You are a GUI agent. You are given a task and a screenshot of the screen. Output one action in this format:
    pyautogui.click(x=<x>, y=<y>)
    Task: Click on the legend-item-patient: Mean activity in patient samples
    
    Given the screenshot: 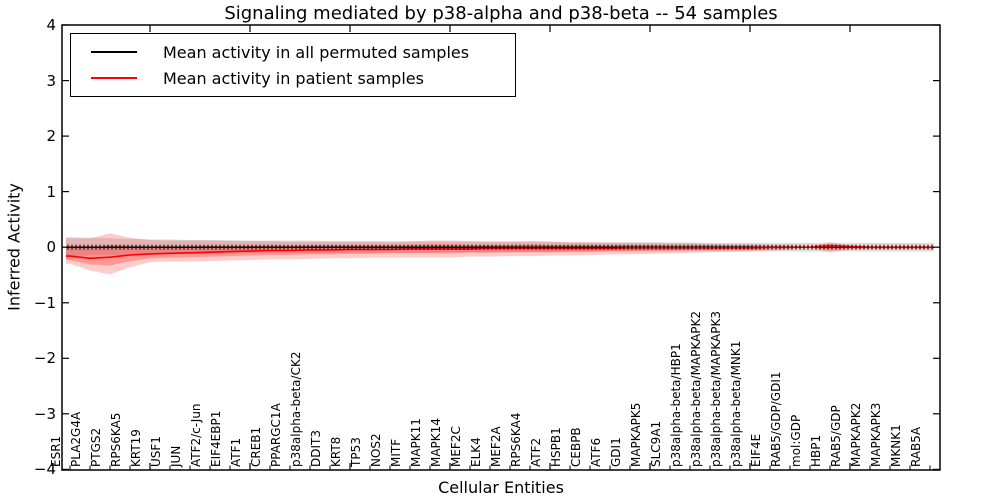 What is the action you would take?
    pyautogui.click(x=293, y=78)
    